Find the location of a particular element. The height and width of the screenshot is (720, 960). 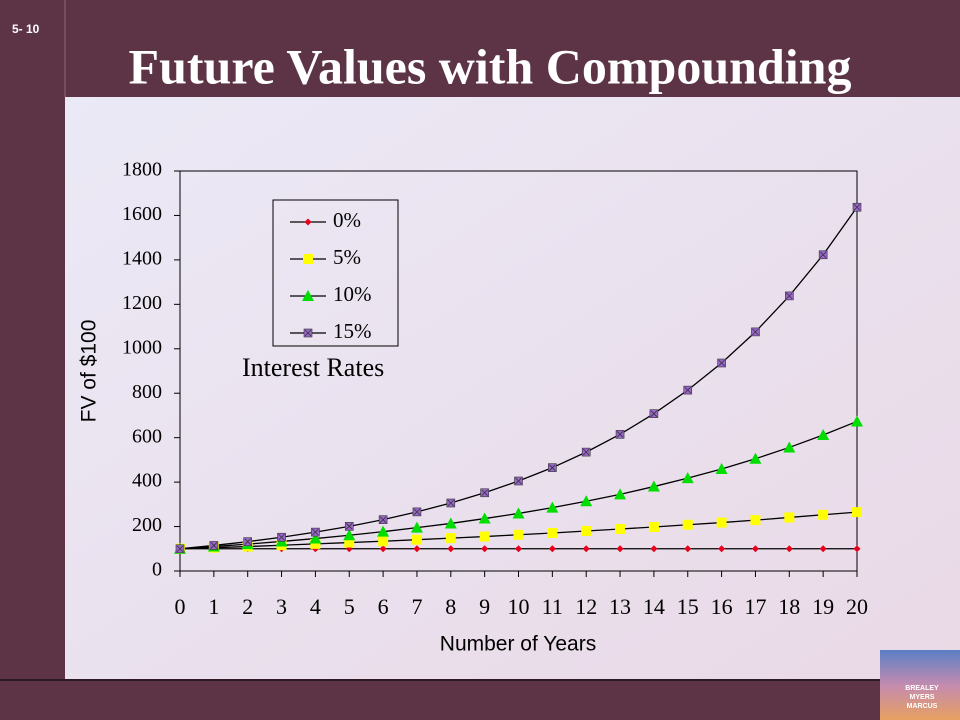

x-tick-label: 9 is located at coordinates (484, 606).